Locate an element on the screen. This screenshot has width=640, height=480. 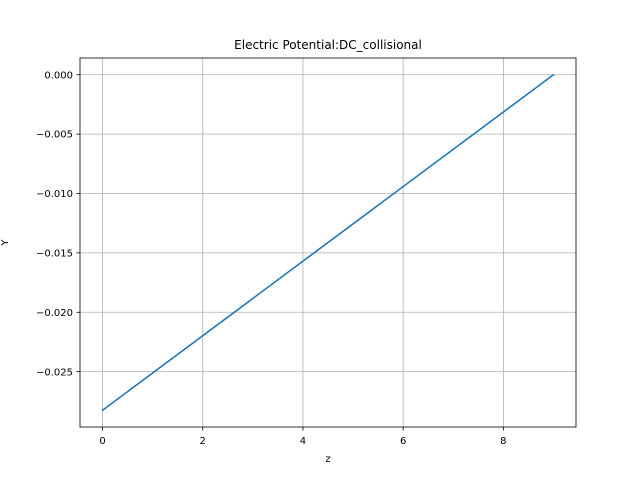
y-axis-label: Y is located at coordinates (5, 243).